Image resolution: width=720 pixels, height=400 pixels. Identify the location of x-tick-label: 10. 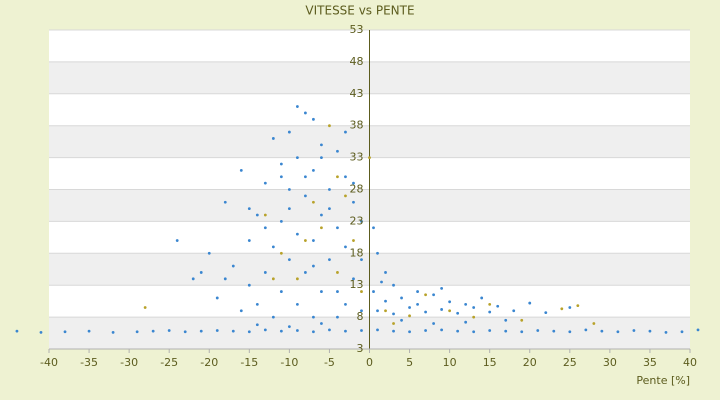
(450, 362).